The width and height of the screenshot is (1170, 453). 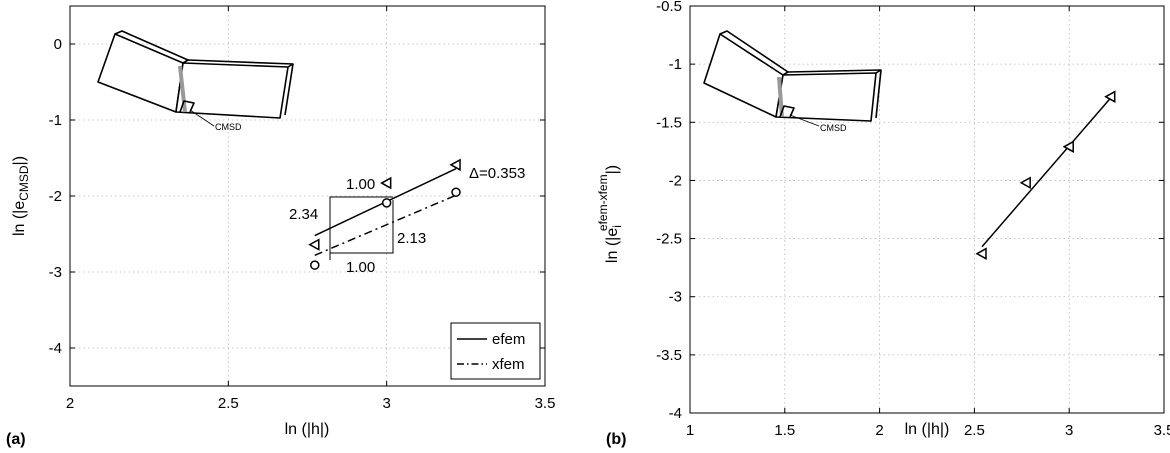 I want to click on panel-label-b: (b), so click(x=616, y=439).